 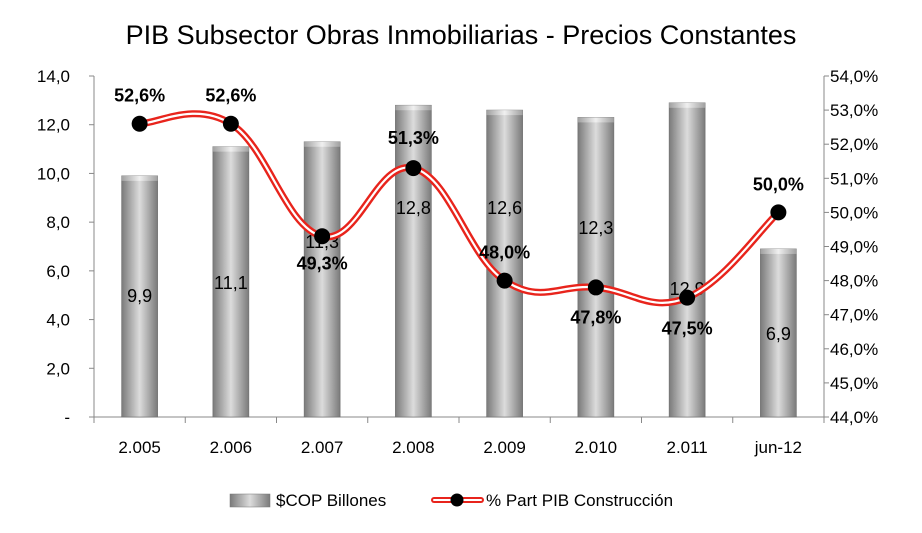 I want to click on line-label: 47,8%, so click(x=595, y=317).